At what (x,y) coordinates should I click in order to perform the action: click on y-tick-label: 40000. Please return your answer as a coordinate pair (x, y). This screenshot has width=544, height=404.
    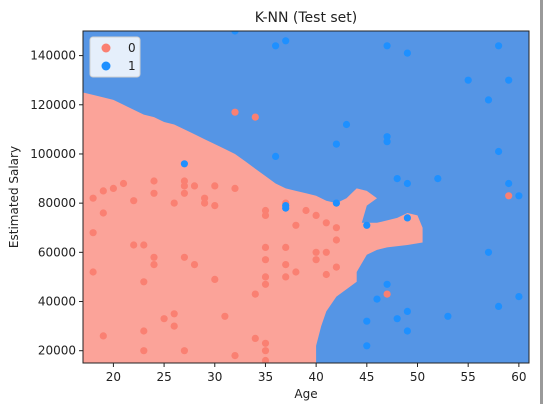
    Looking at the image, I should click on (57, 302).